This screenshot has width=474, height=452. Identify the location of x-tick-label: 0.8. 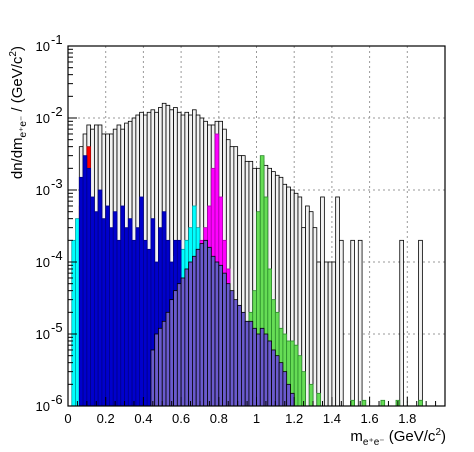
(219, 418).